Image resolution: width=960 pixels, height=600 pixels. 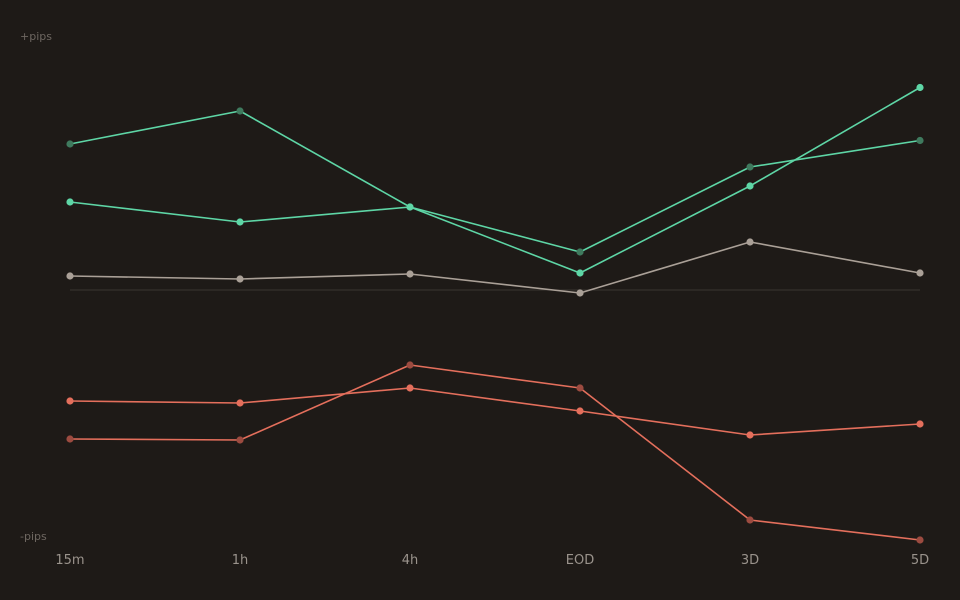 What do you see at coordinates (70, 401) in the screenshot?
I see `data-point-negative-15m` at bounding box center [70, 401].